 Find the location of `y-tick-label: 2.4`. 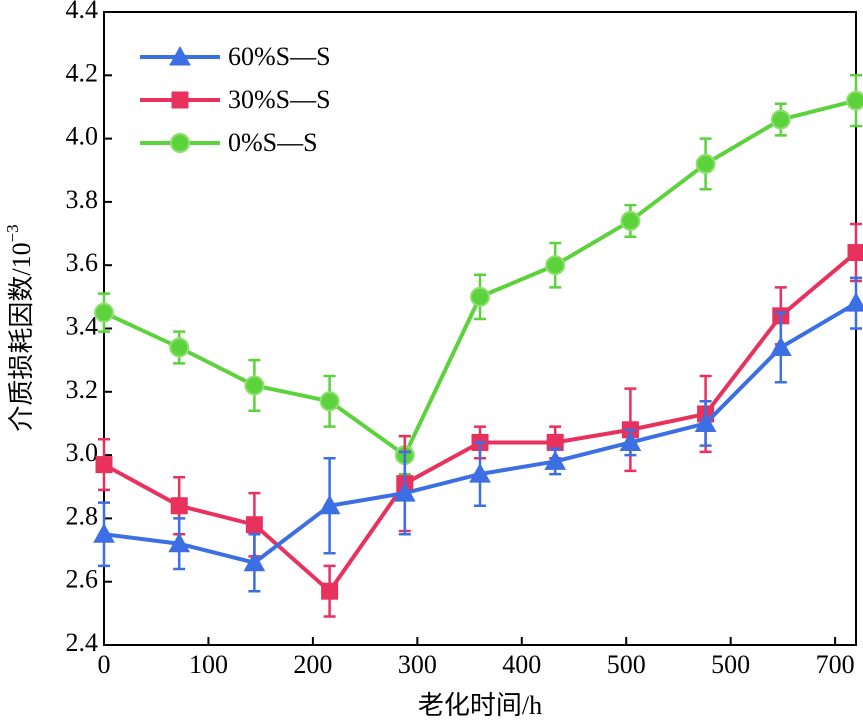

y-tick-label: 2.4 is located at coordinates (82, 642).